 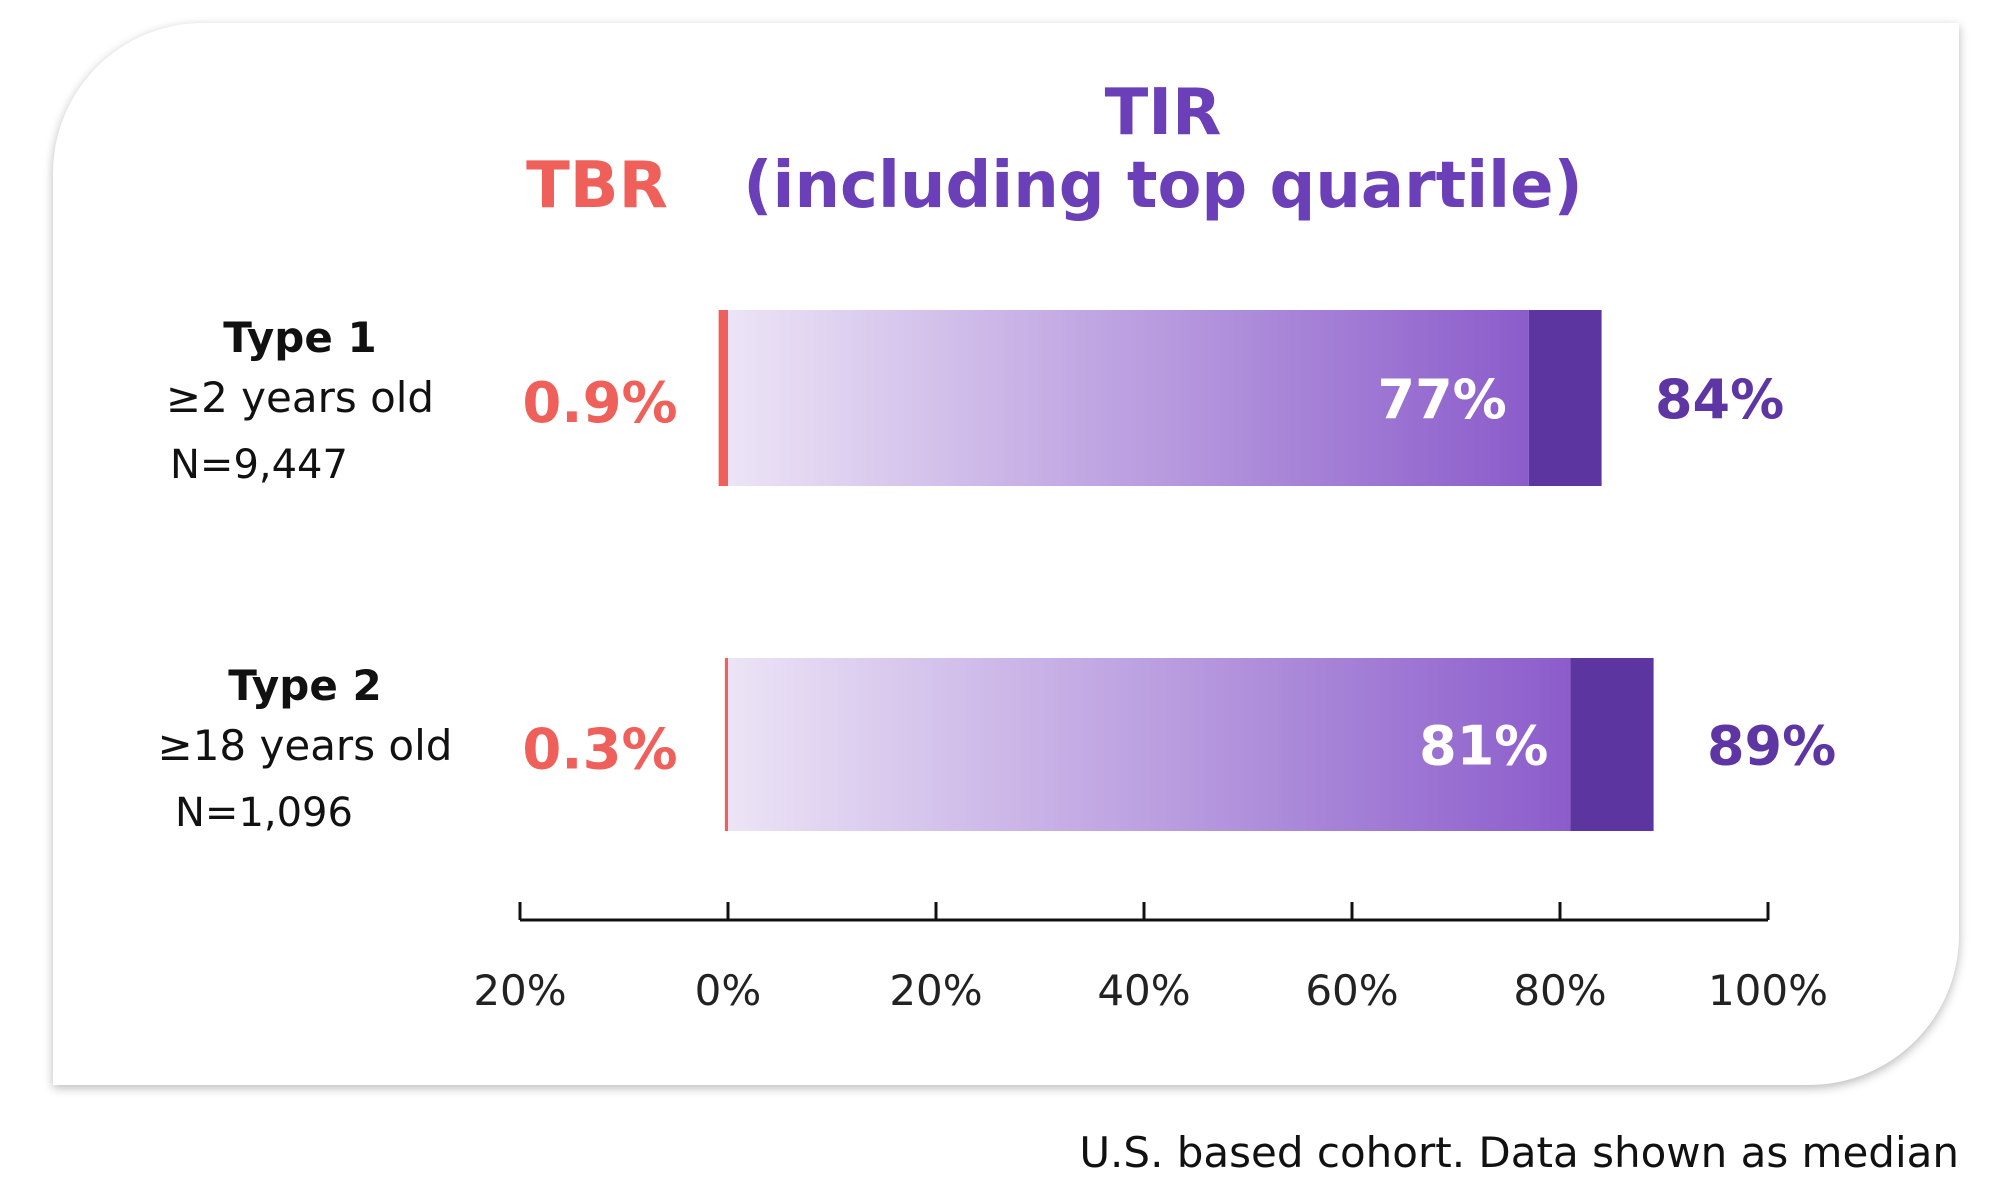 What do you see at coordinates (1143, 990) in the screenshot?
I see `tick-label: 40%` at bounding box center [1143, 990].